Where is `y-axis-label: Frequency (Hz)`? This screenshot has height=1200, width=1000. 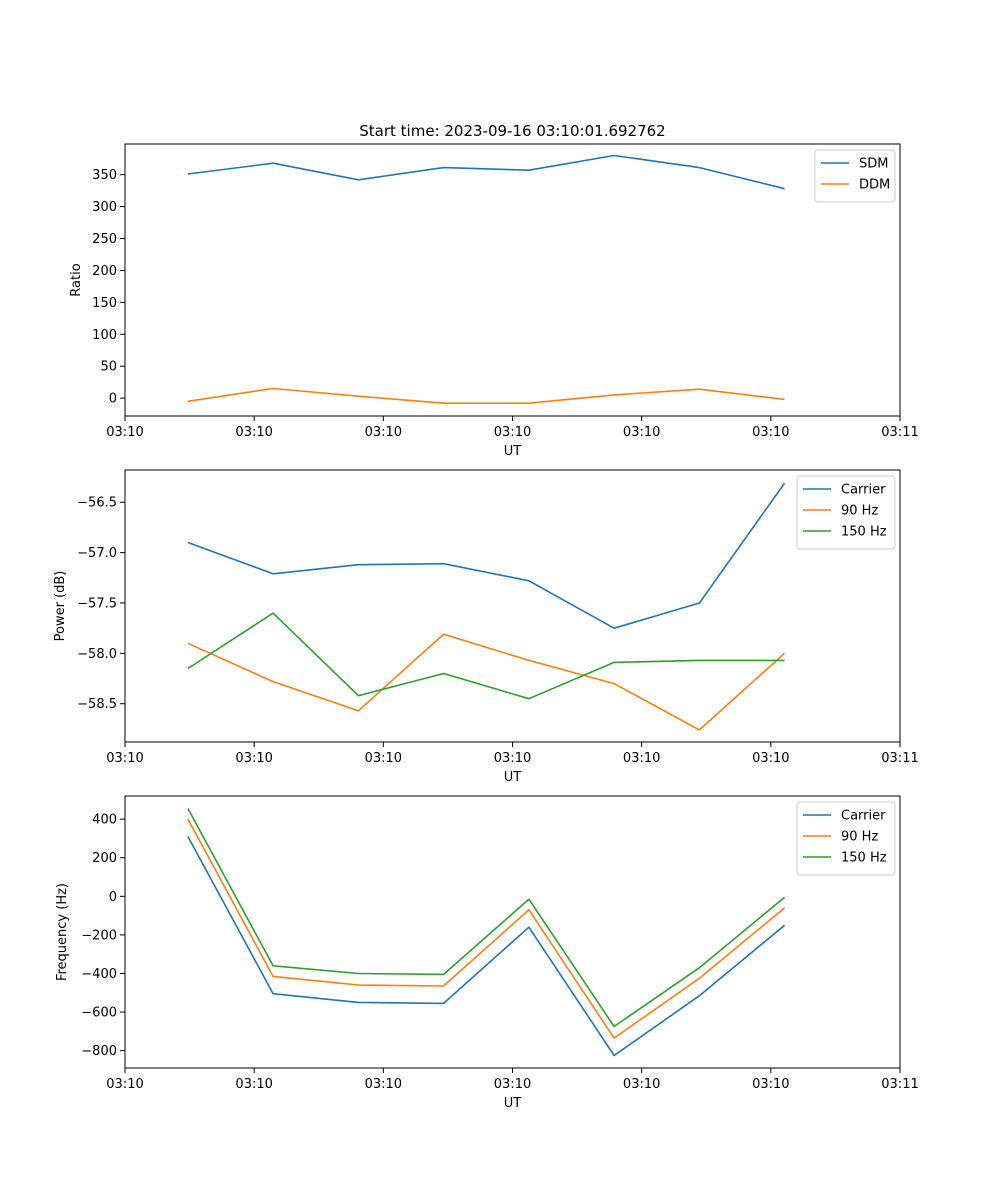
y-axis-label: Frequency (Hz) is located at coordinates (62, 932).